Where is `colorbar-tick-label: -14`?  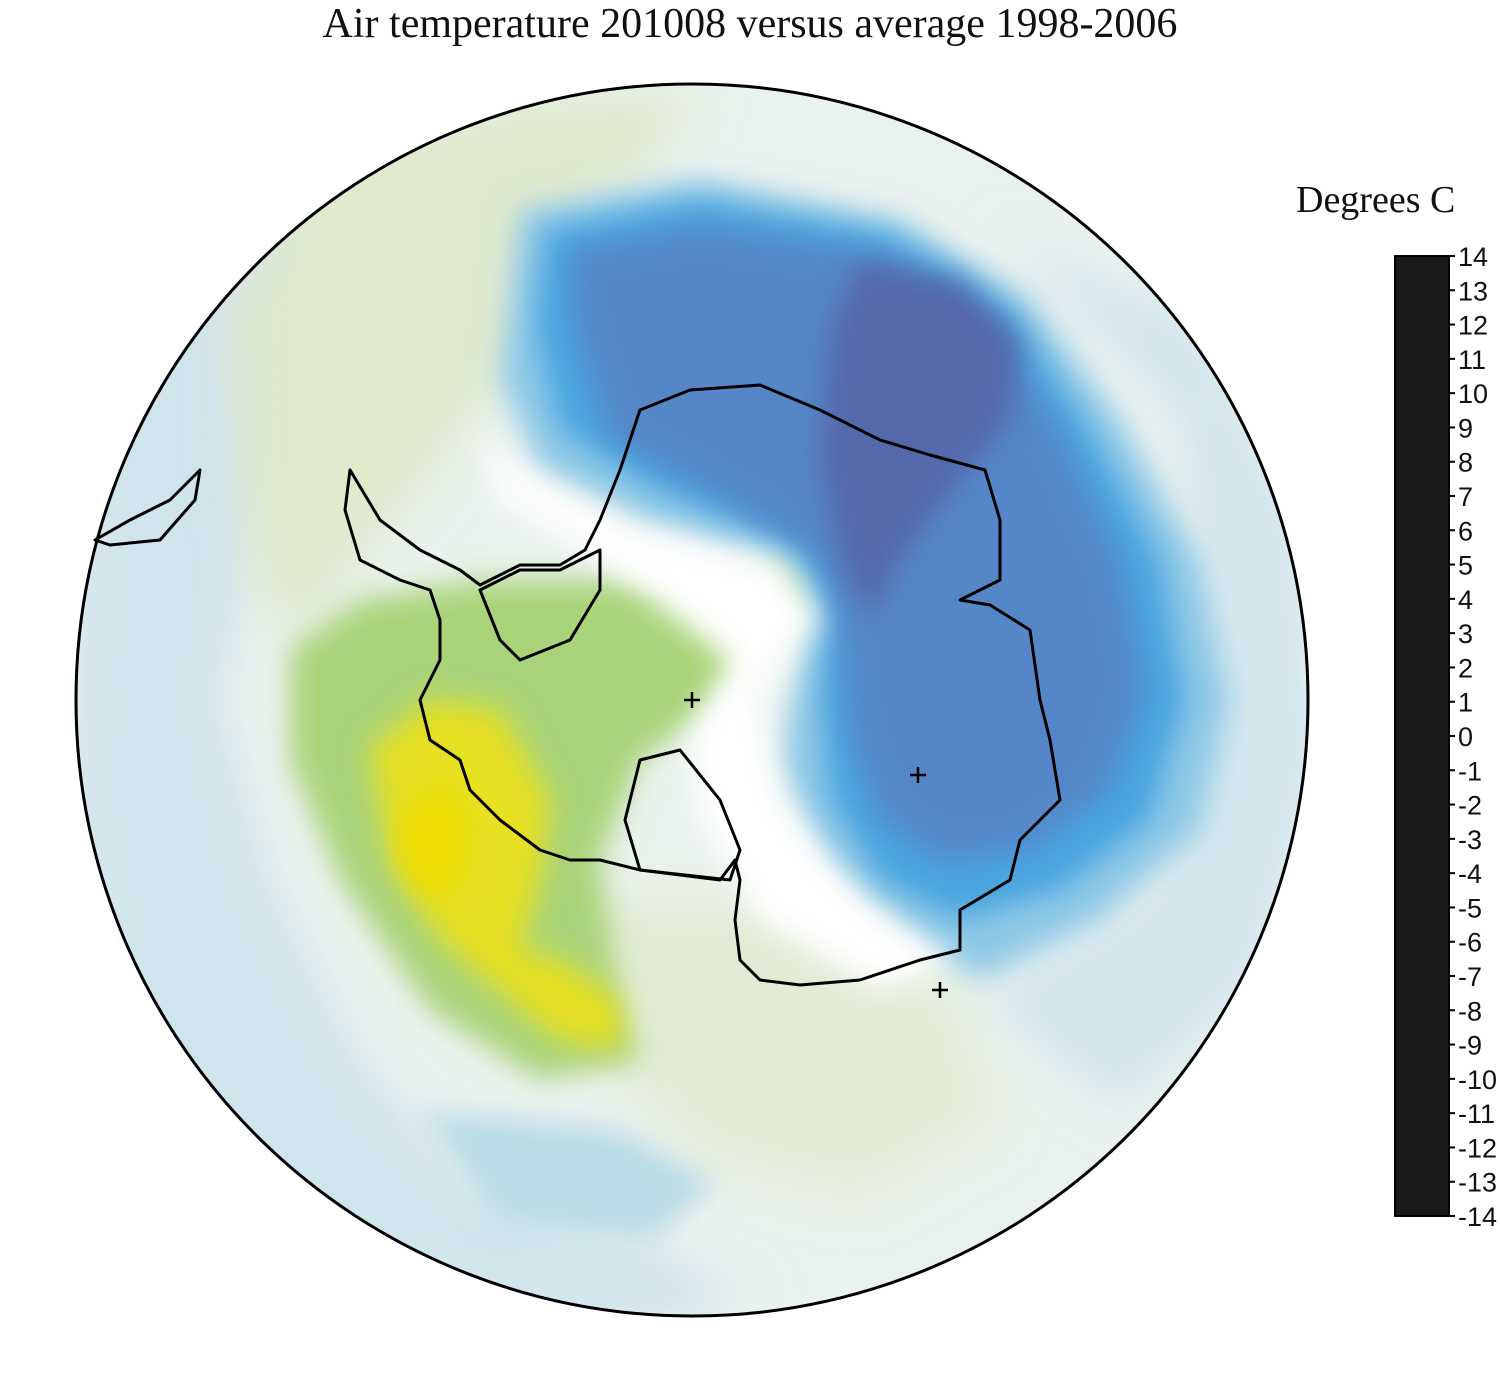
colorbar-tick-label: -14 is located at coordinates (1477, 1217).